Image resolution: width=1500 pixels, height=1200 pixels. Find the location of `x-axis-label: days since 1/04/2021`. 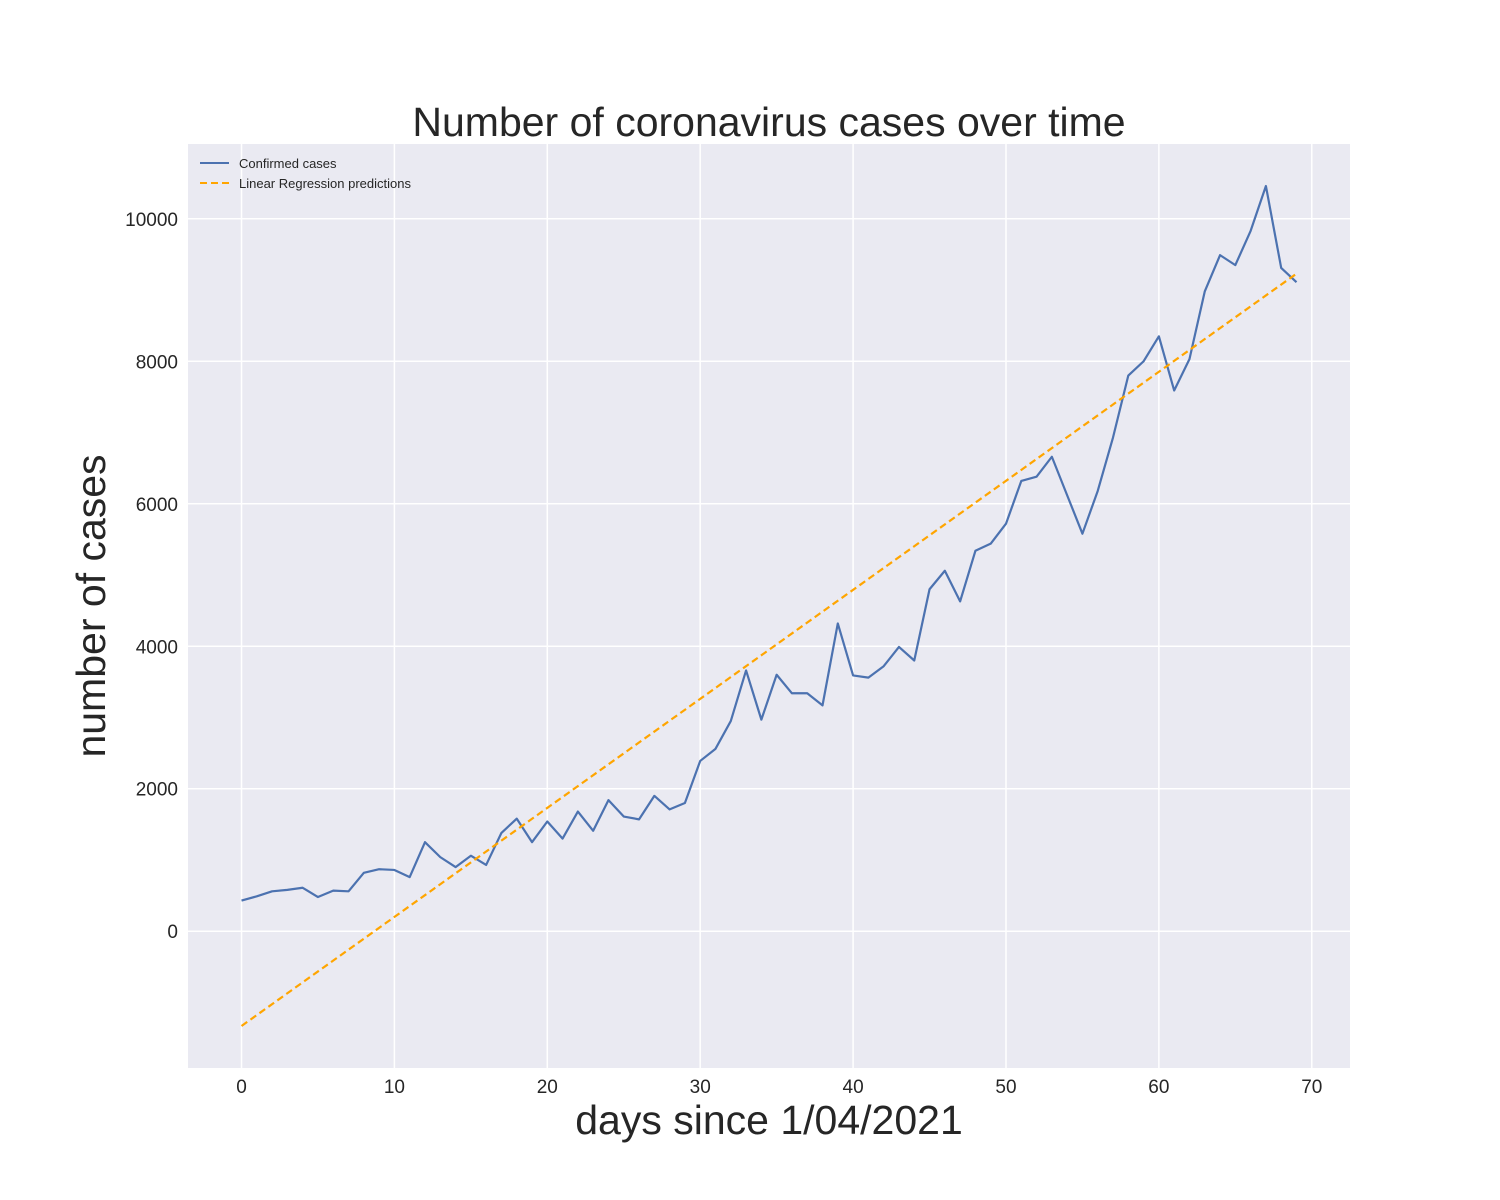

x-axis-label: days since 1/04/2021 is located at coordinates (769, 1120).